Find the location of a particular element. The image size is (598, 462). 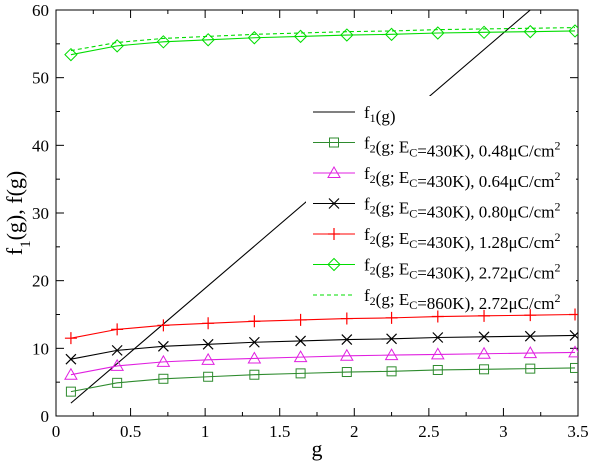

legend-entry: f2(g; EC=430K), 0.64μC/cm2 is located at coordinates (436, 177).